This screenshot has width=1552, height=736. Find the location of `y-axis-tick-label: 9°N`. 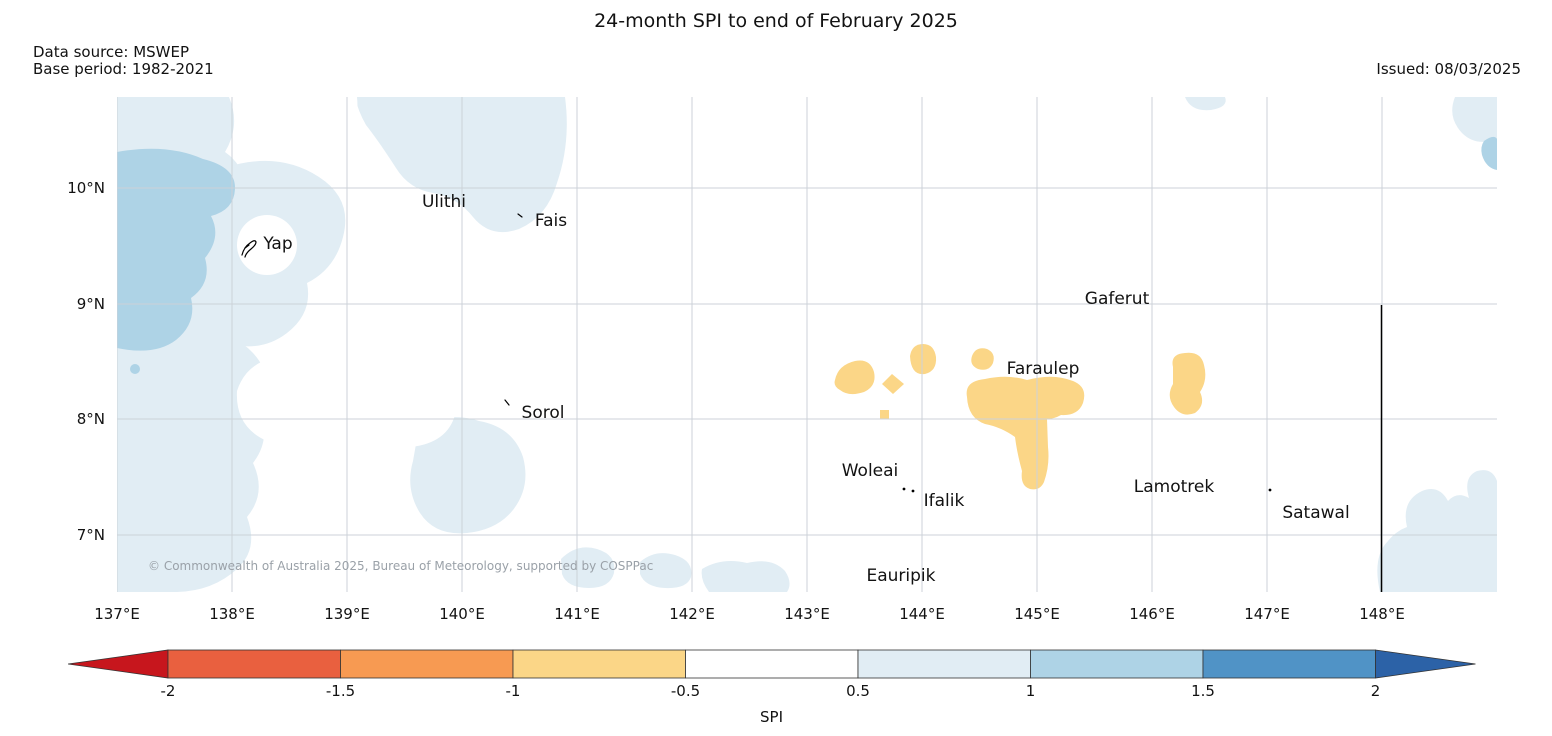

y-axis-tick-label: 9°N is located at coordinates (90, 304).